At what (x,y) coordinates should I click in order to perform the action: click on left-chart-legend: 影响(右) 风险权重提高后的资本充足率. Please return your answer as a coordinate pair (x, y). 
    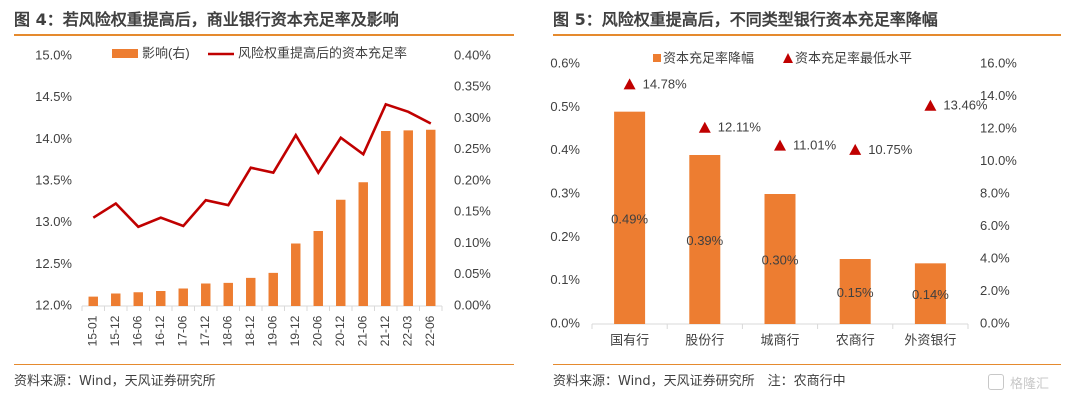
    Looking at the image, I should click on (259, 52).